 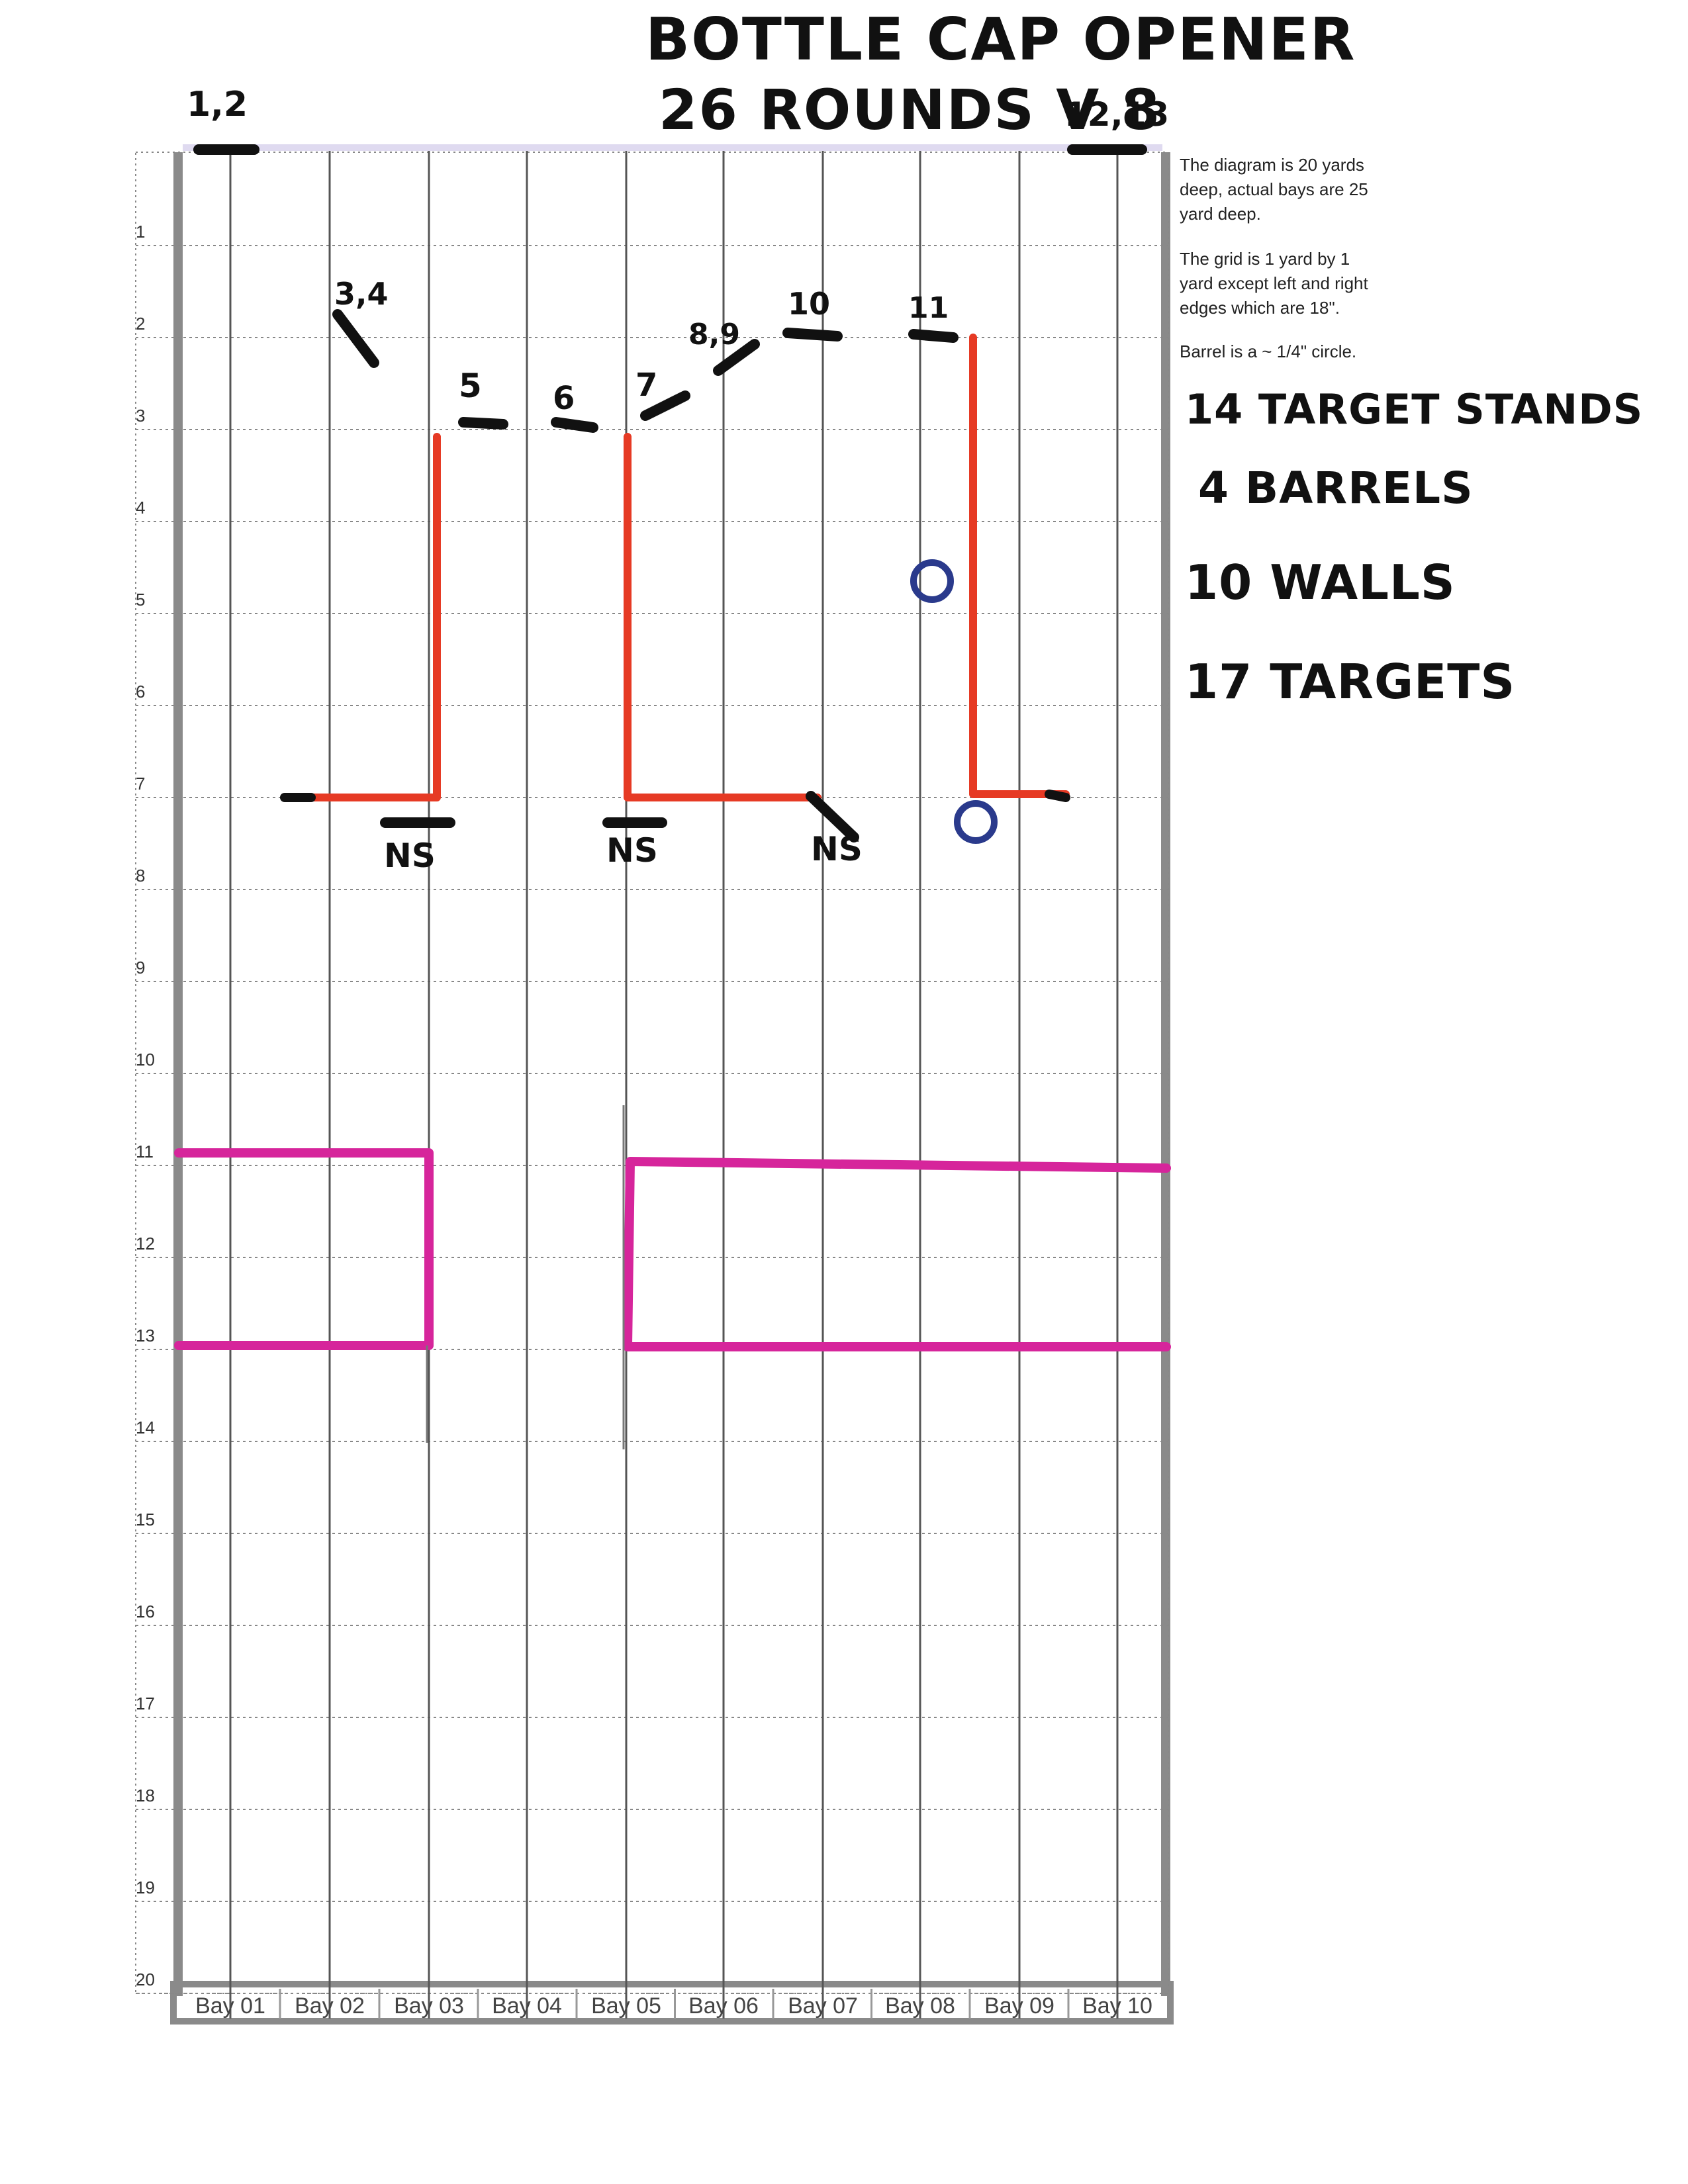 I want to click on bay-label: Bay 09, so click(x=1019, y=2006).